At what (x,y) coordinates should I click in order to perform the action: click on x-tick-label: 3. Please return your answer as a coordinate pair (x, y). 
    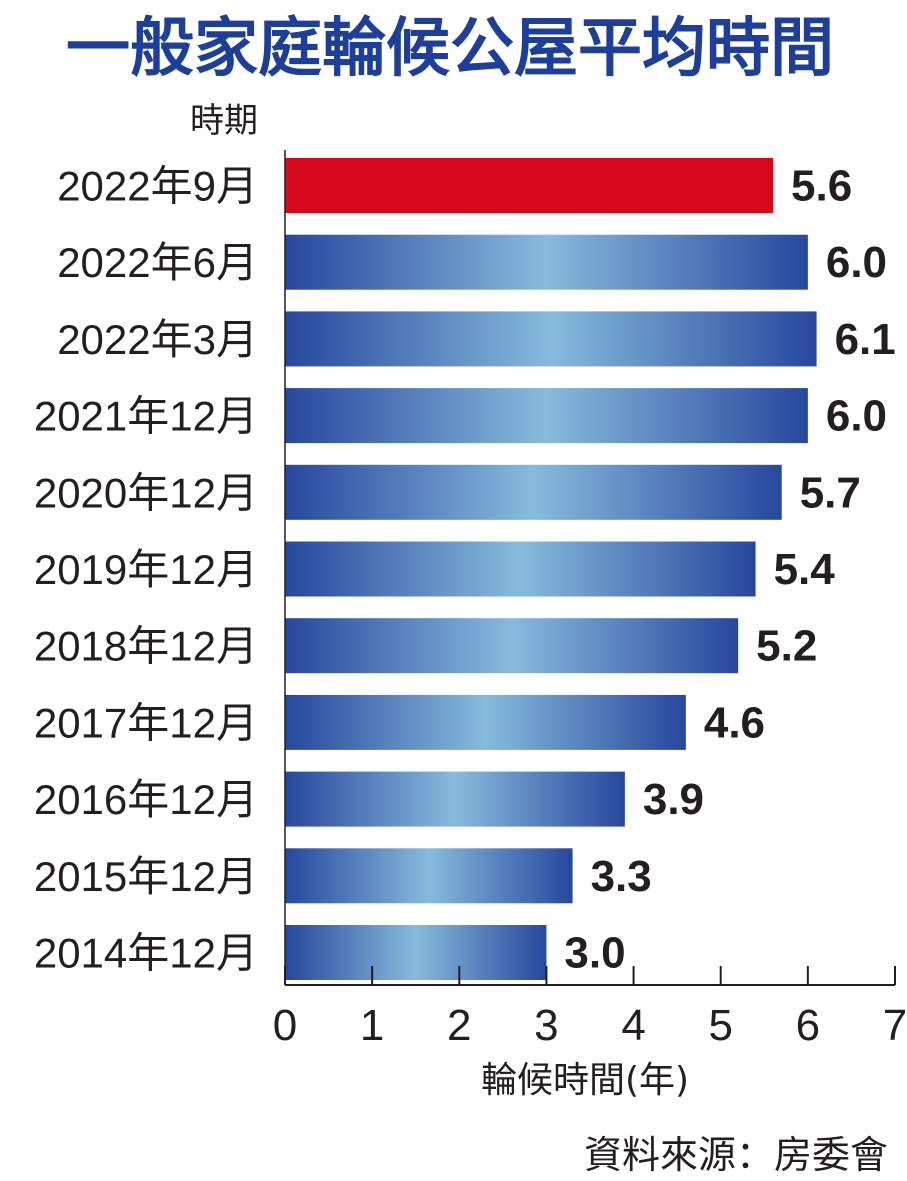
    Looking at the image, I should click on (546, 1025).